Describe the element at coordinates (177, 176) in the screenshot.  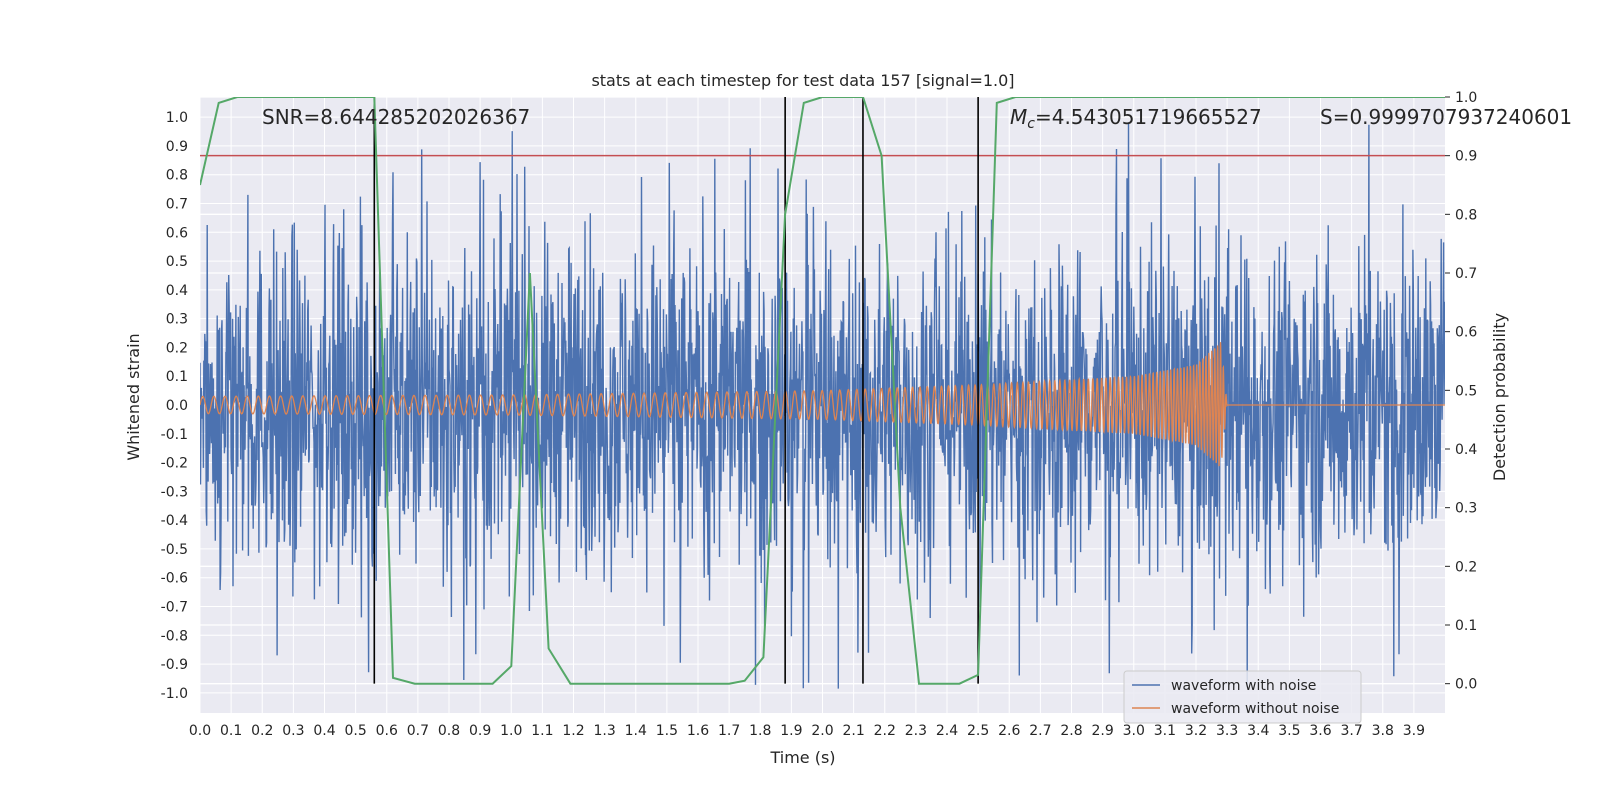
I see `y-tick-label: 0.8` at that location.